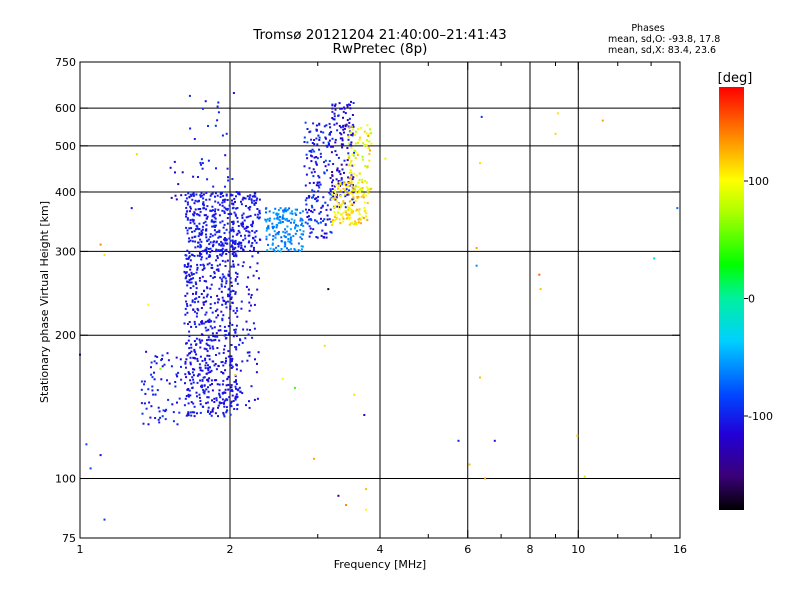 This screenshot has height=600, width=800. Describe the element at coordinates (44, 302) in the screenshot. I see `y-axis-label: Stationary phase Virtual Height [km]` at that location.